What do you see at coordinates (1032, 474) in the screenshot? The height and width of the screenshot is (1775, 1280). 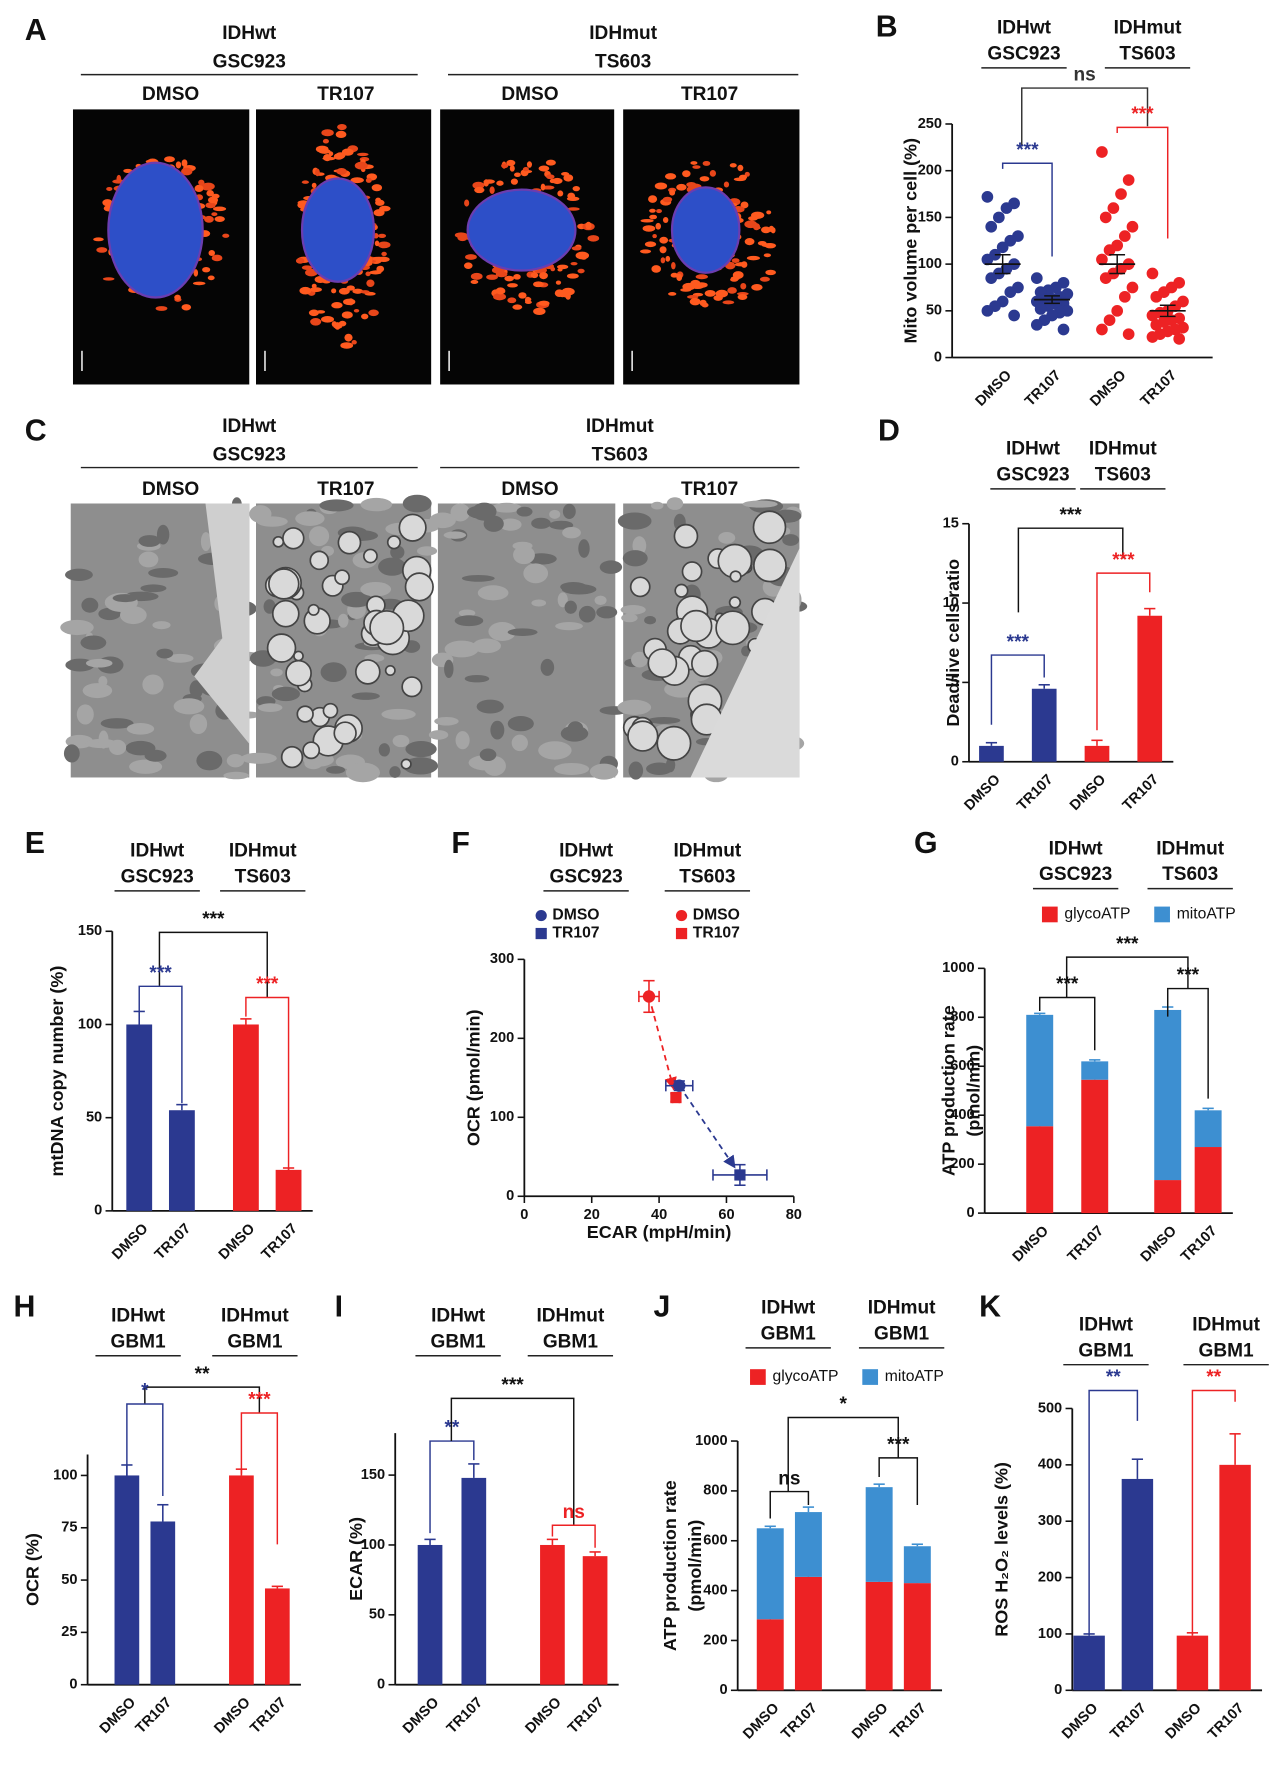 I see `cell-line: GSC923` at bounding box center [1032, 474].